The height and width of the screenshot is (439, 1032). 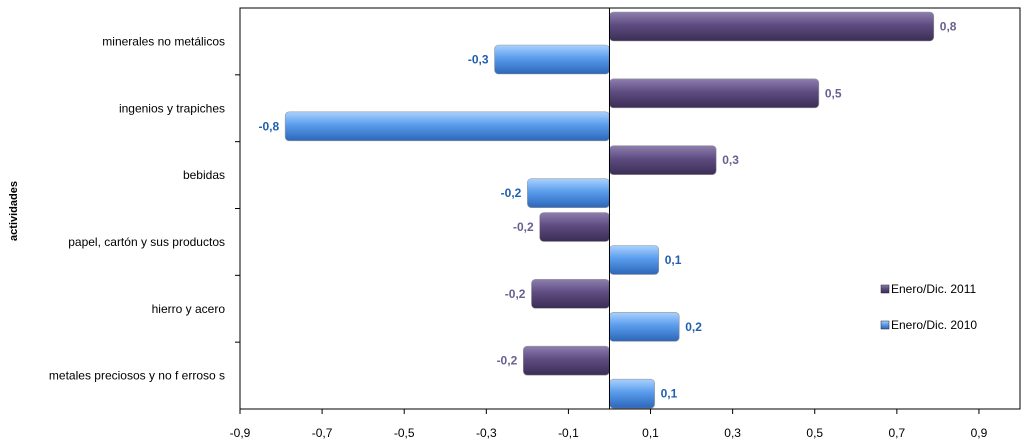 I want to click on x-tick-label: 0,5, so click(x=814, y=432).